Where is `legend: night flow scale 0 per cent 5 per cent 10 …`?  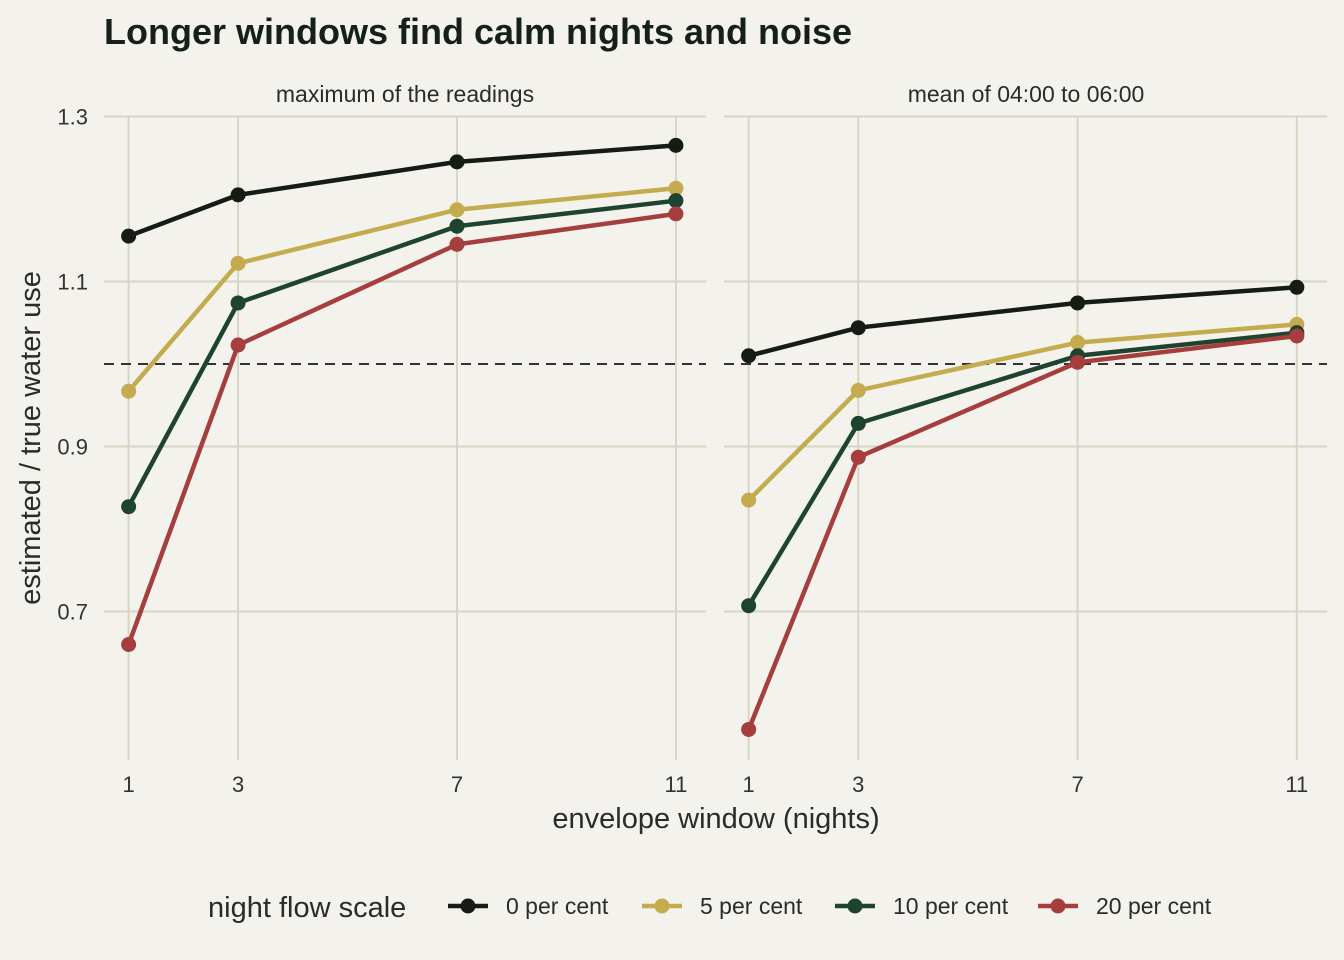 legend: night flow scale 0 per cent 5 per cent 10 … is located at coordinates (710, 908).